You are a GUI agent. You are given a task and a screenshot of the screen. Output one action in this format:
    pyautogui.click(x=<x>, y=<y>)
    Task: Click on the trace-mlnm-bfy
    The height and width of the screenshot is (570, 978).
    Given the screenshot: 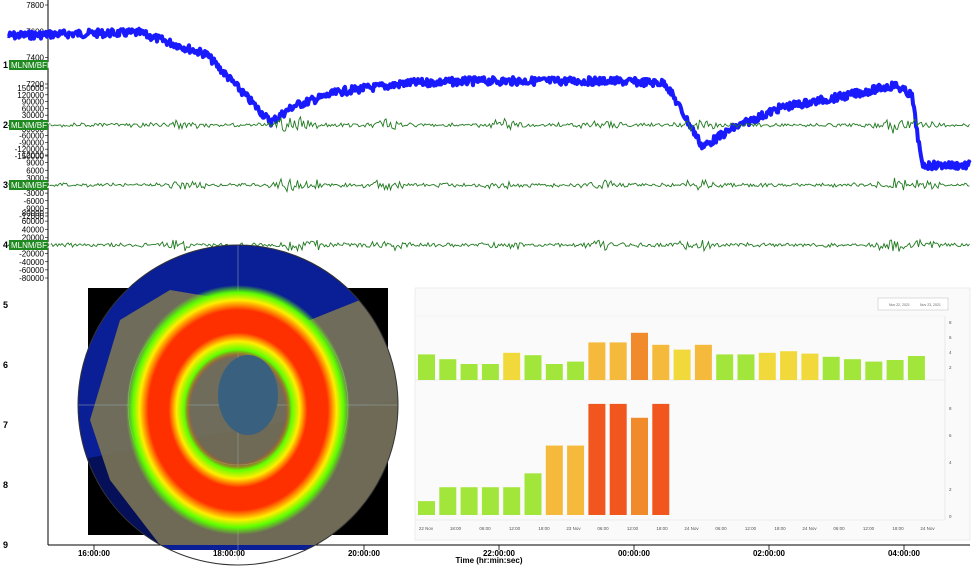 What is the action you would take?
    pyautogui.click(x=489, y=124)
    